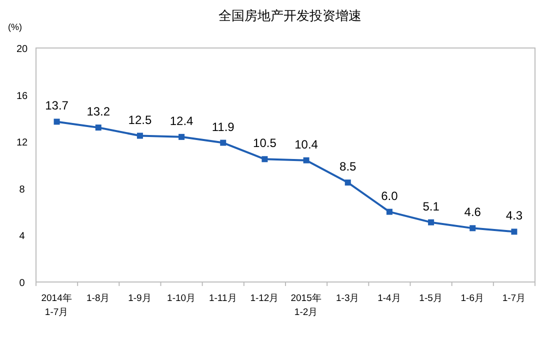 Image resolution: width=537 pixels, height=337 pixels. I want to click on x-tick-label: 2014年 1-7月, so click(56, 305).